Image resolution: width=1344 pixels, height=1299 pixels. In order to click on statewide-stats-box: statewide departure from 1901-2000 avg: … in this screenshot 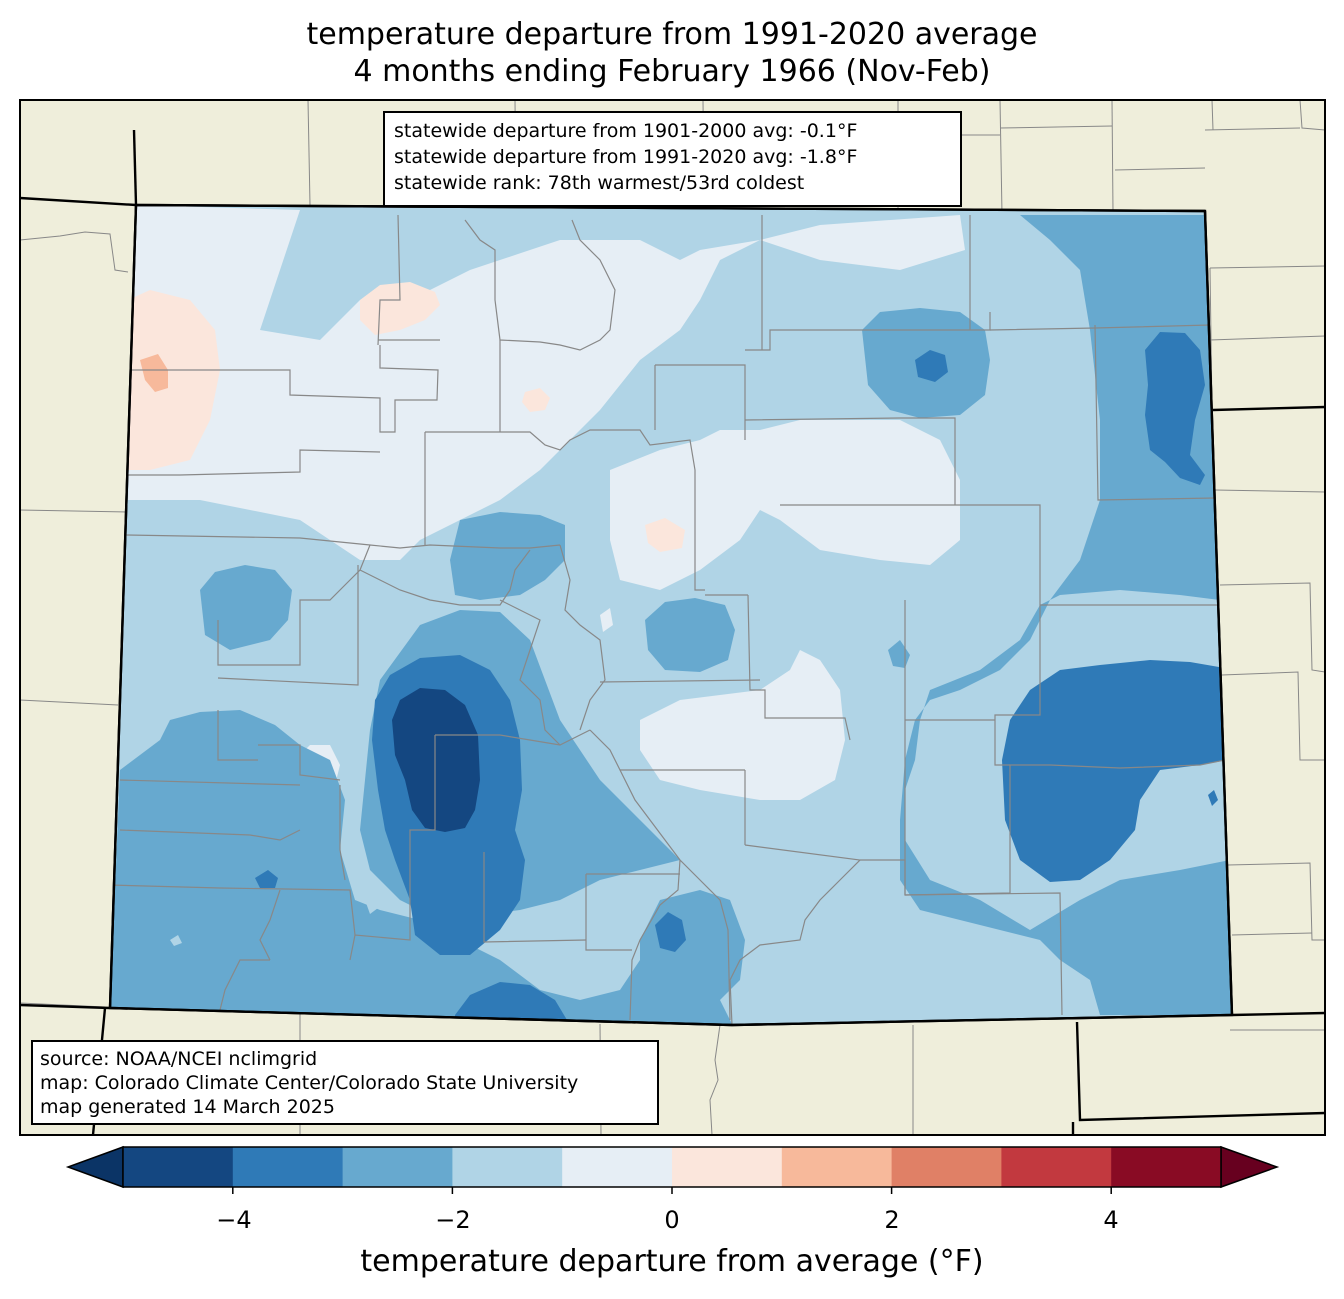, I will do `click(672, 159)`.